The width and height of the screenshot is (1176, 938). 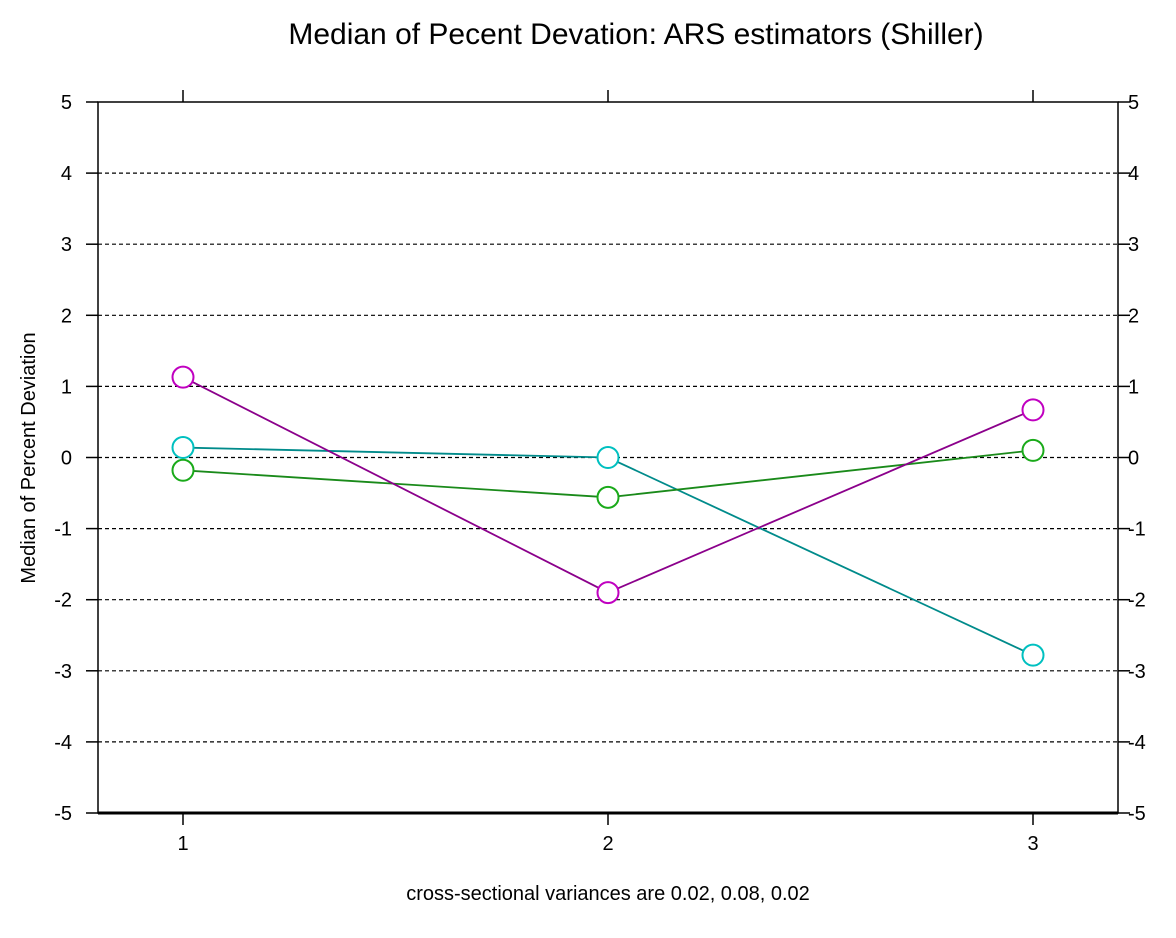 What do you see at coordinates (607, 844) in the screenshot?
I see `x-tick-label: 2` at bounding box center [607, 844].